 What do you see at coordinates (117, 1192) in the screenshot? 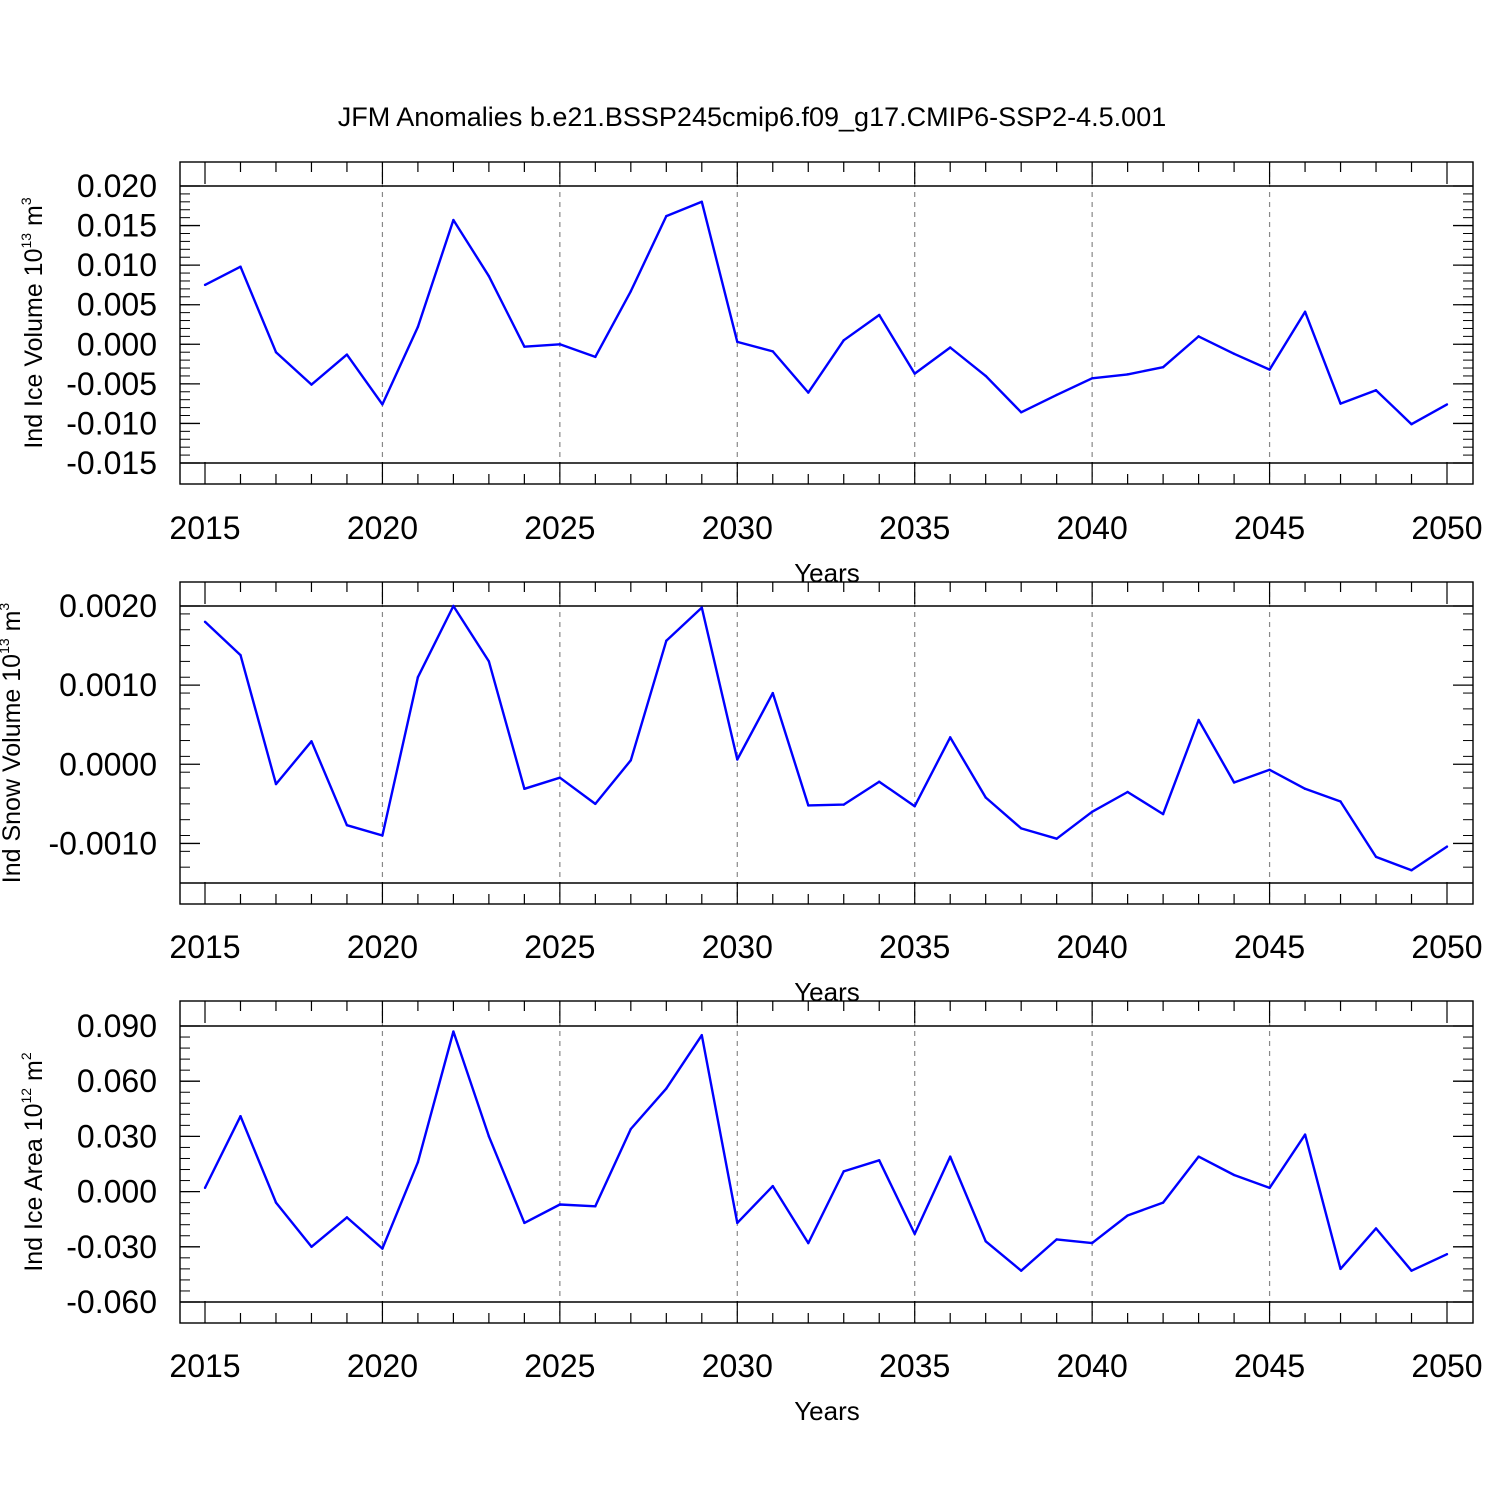
I see `y-tick-label: 0.000` at bounding box center [117, 1192].